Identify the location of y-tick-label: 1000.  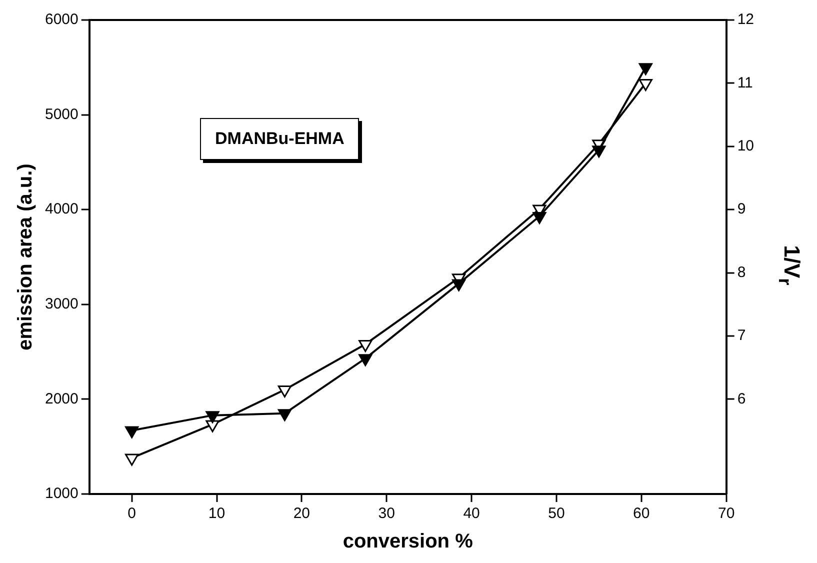
(61, 493).